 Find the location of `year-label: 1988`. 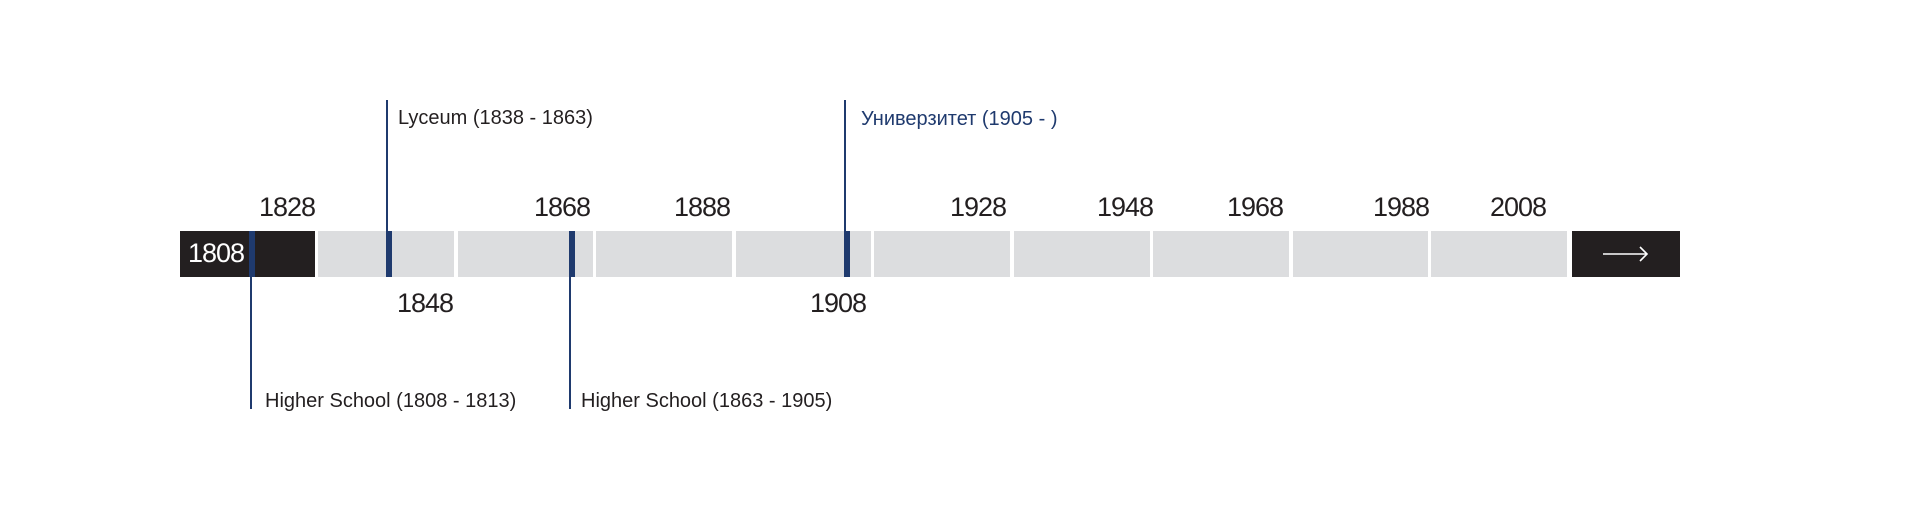

year-label: 1988 is located at coordinates (1401, 207).